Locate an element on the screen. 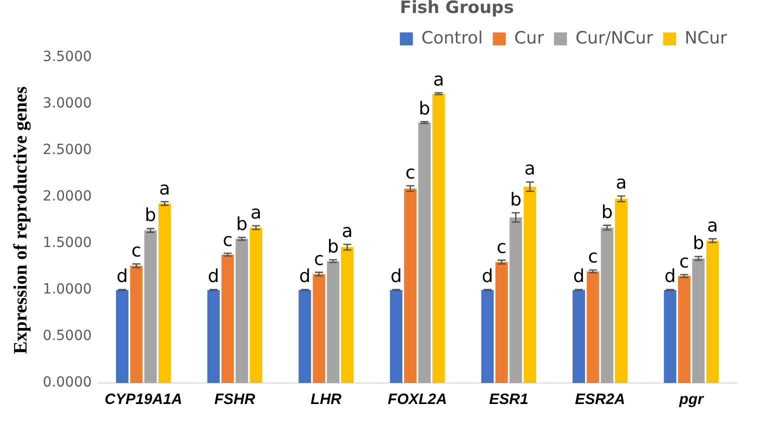 The height and width of the screenshot is (421, 757). y-tick-label: 3.5000 is located at coordinates (67, 57).